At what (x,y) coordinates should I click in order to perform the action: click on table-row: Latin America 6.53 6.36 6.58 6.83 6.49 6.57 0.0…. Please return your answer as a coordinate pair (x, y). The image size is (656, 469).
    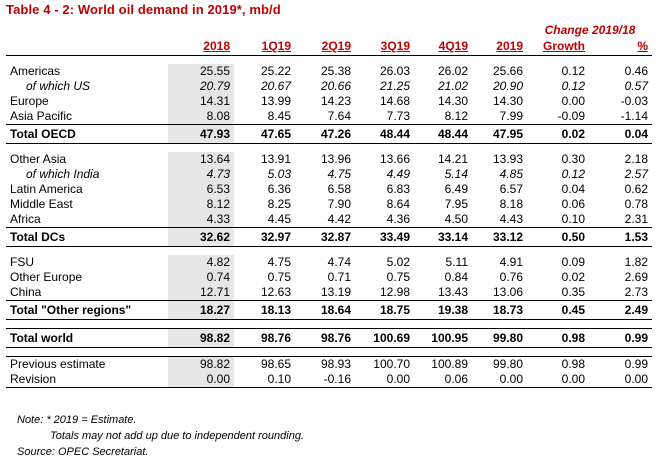
    Looking at the image, I should click on (329, 189).